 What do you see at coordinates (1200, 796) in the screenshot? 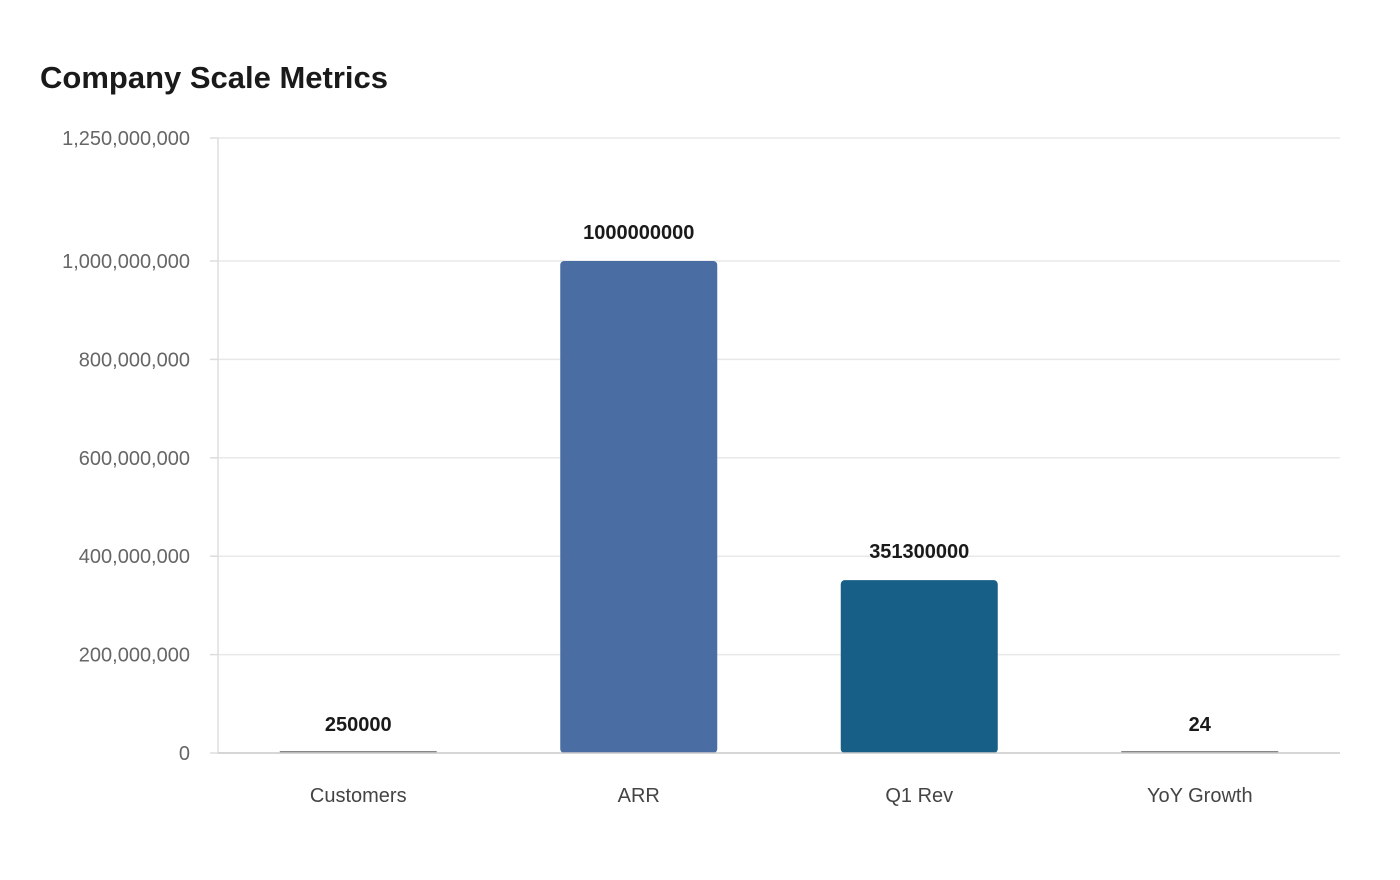
I see `x-tick-label: YoY Growth` at bounding box center [1200, 796].